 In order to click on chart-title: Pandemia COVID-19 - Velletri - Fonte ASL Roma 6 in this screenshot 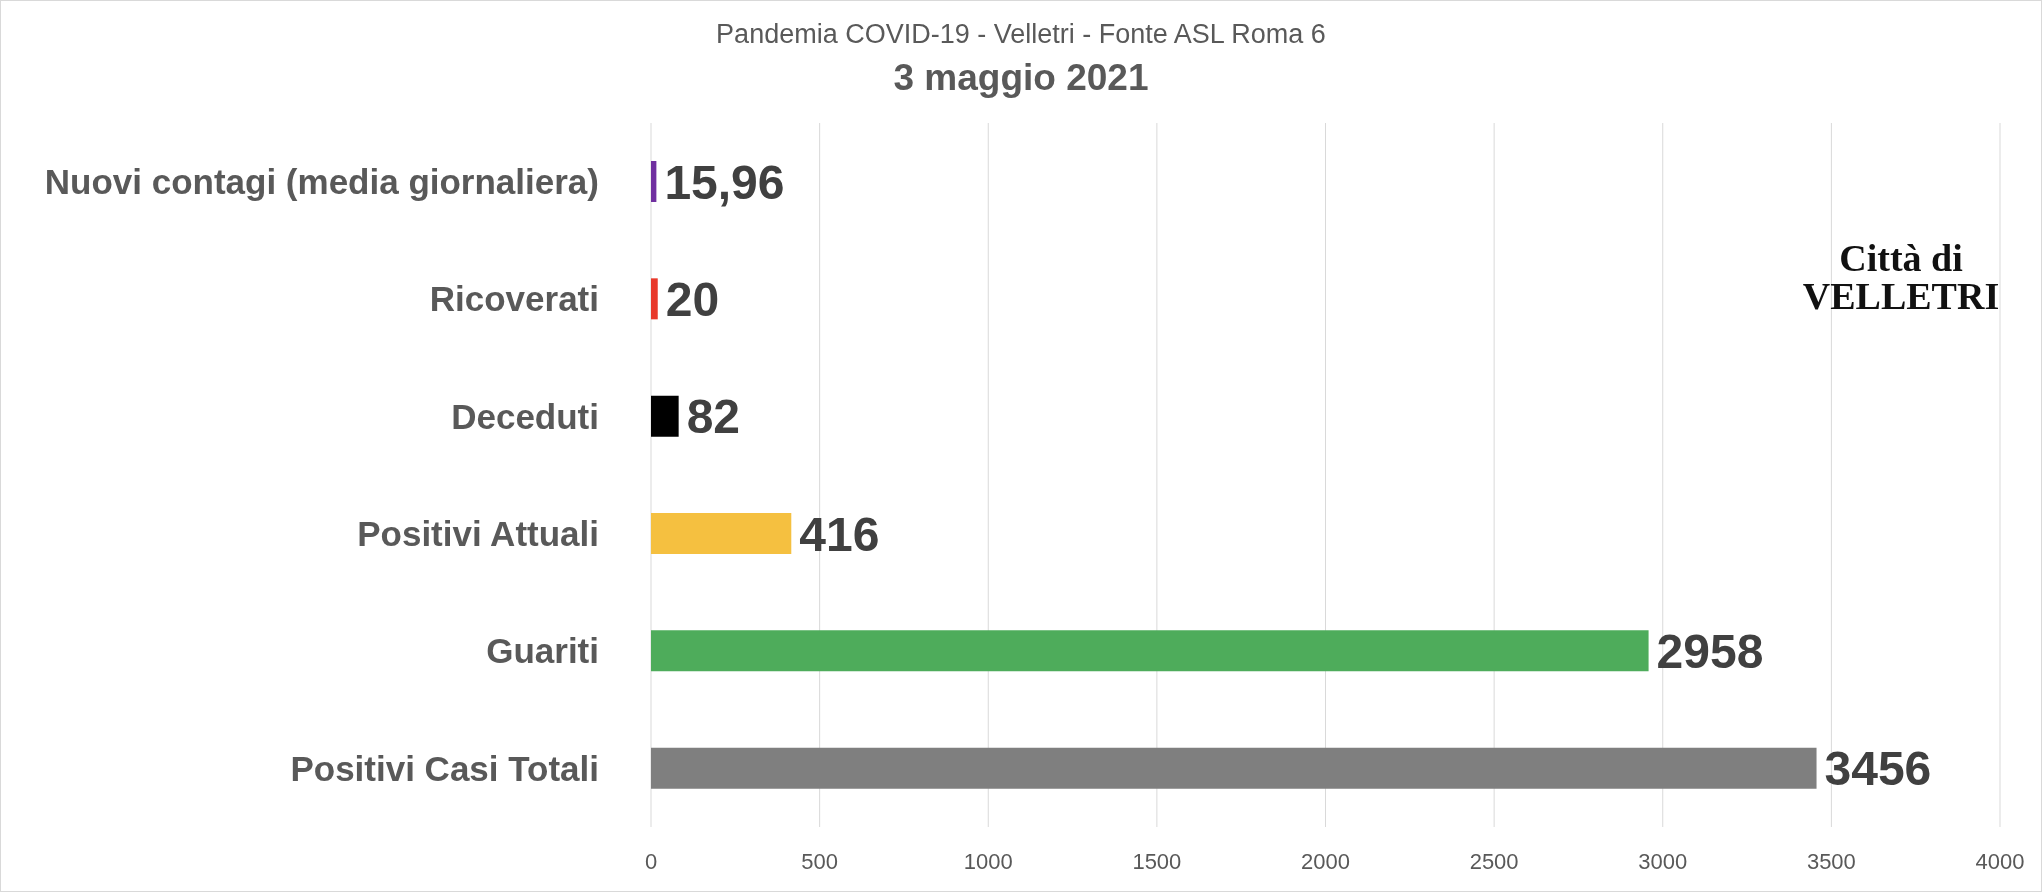, I will do `click(1021, 34)`.